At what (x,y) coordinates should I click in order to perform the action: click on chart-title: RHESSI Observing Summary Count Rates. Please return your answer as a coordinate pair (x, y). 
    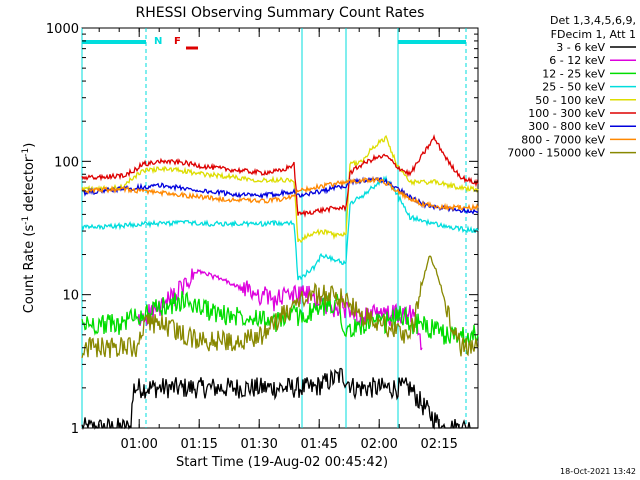
    Looking at the image, I should click on (280, 13).